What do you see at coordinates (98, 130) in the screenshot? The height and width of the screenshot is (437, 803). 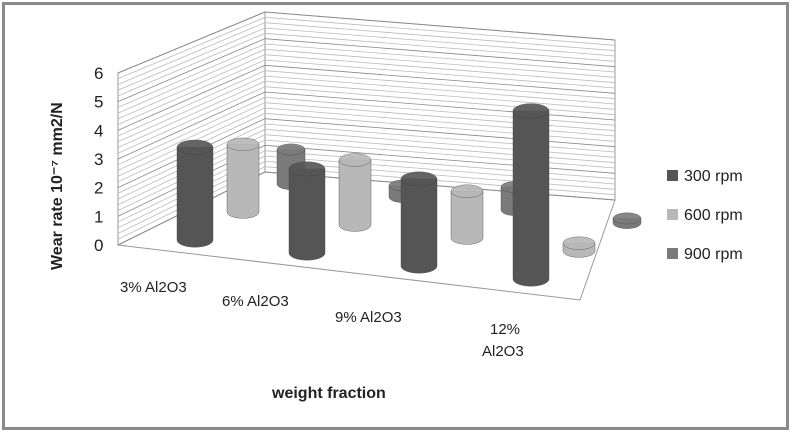 I see `y-tick-label: 4` at bounding box center [98, 130].